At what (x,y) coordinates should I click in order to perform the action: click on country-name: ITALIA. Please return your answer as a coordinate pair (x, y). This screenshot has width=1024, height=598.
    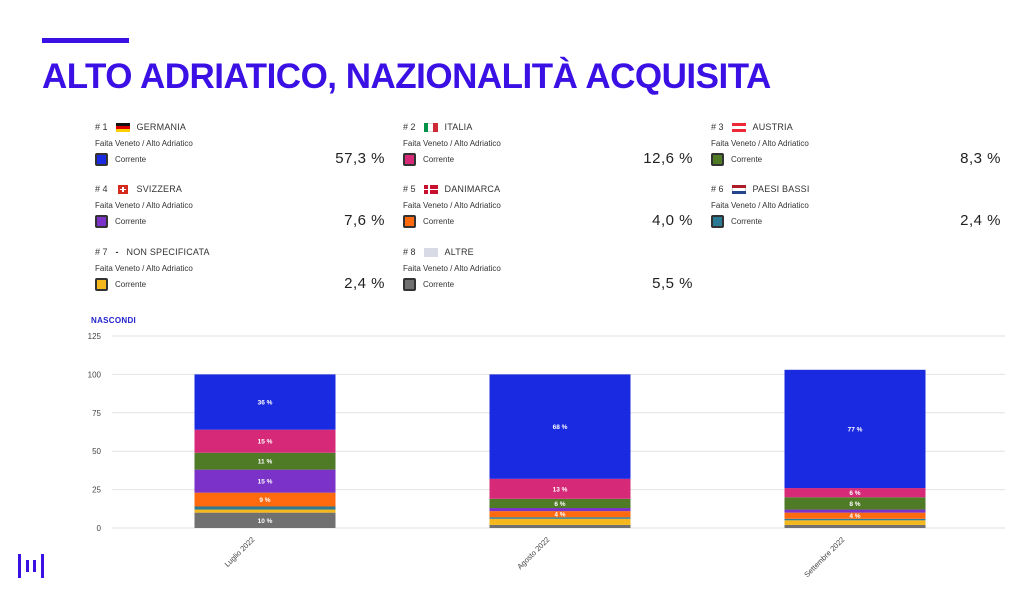
    Looking at the image, I should click on (458, 127).